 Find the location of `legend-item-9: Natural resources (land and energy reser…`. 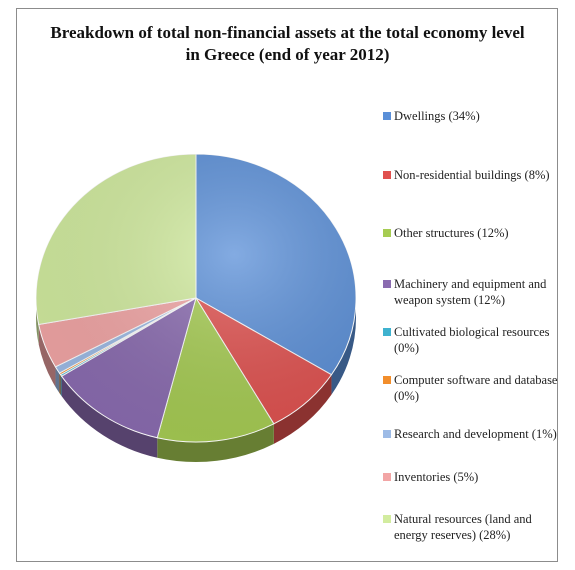

legend-item-9: Natural resources (land and energy reser… is located at coordinates (473, 527).